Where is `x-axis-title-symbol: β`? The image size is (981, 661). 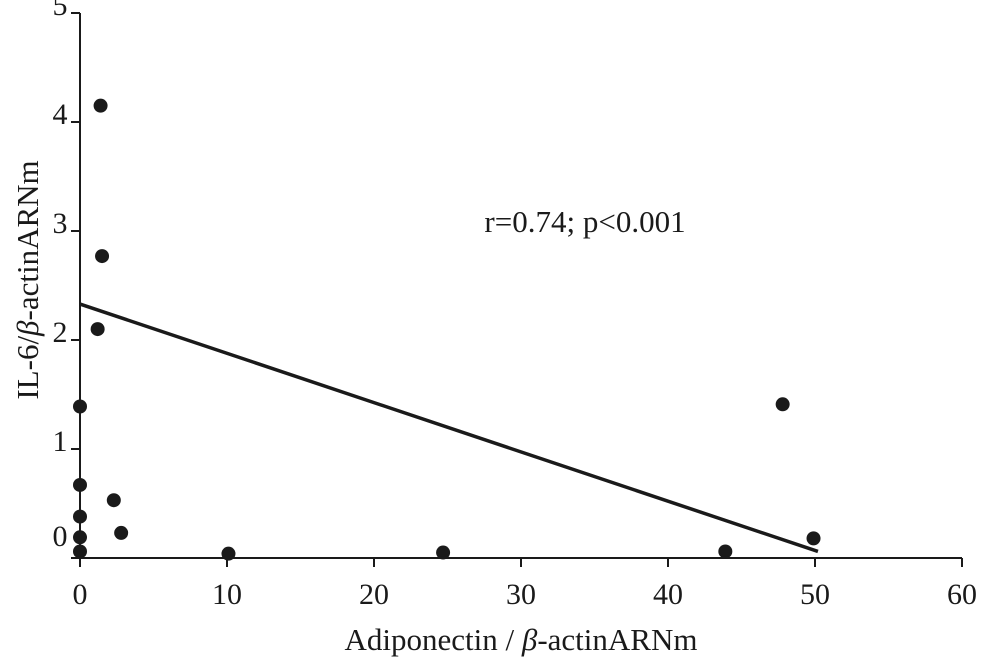 x-axis-title-symbol: β is located at coordinates (529, 639).